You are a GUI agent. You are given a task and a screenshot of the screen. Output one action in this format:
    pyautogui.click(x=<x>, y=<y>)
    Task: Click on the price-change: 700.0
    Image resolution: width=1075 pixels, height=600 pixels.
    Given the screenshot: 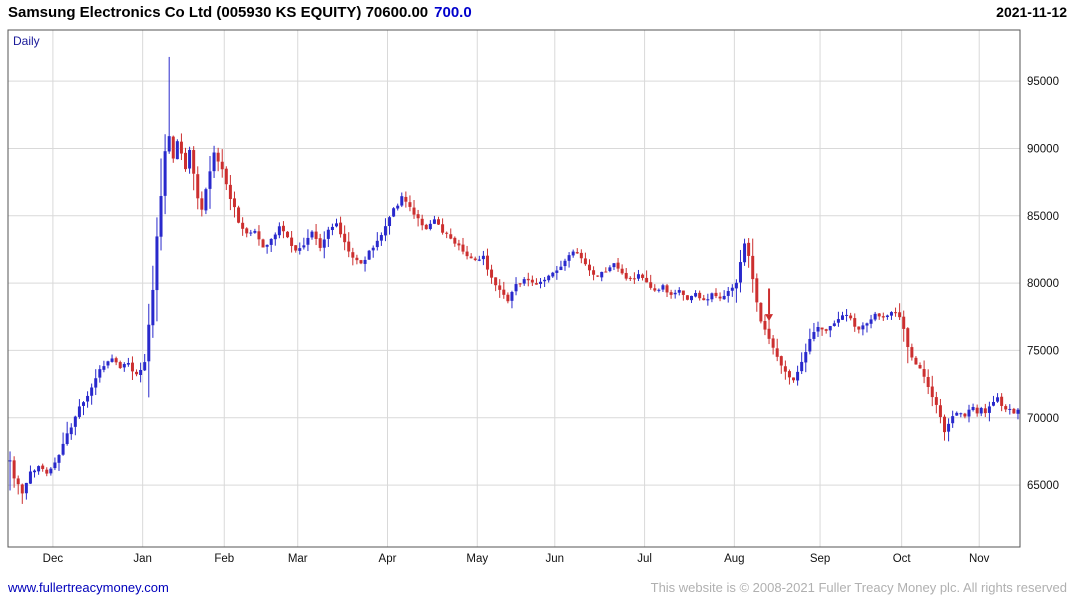 What is the action you would take?
    pyautogui.click(x=453, y=12)
    